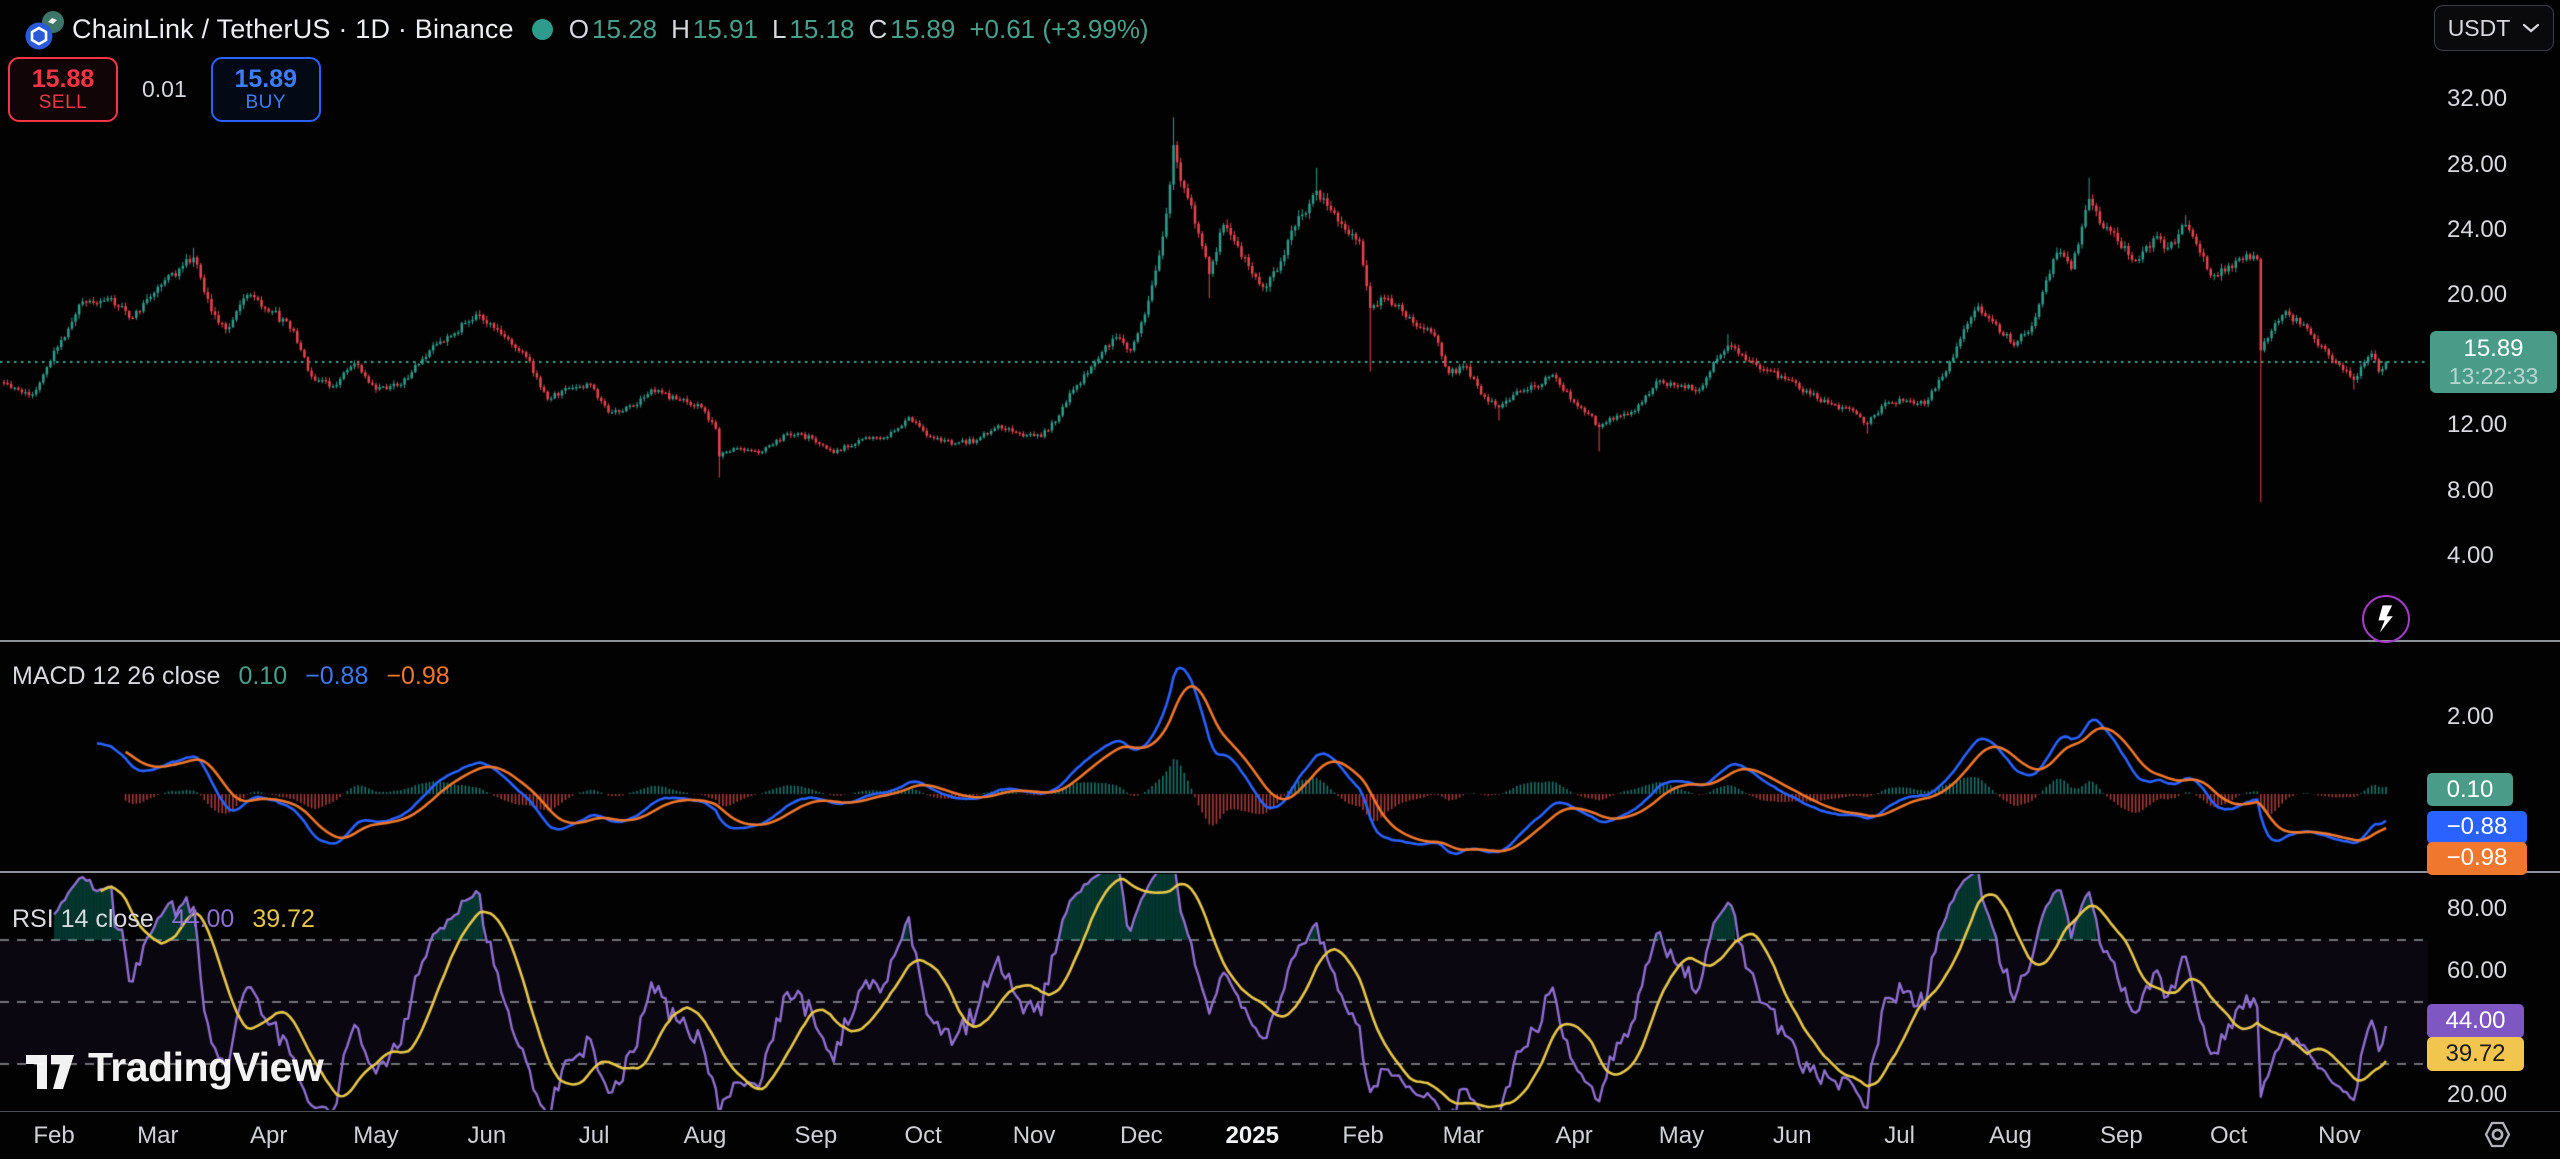  I want to click on buy-button: 15.89 BUY, so click(265, 89).